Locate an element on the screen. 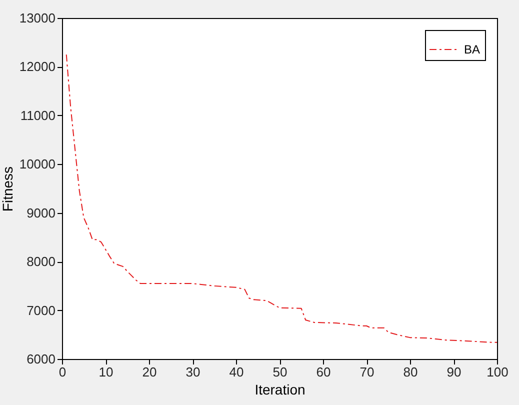 This screenshot has width=519, height=405. y-tick-label: 9000 is located at coordinates (41, 212).